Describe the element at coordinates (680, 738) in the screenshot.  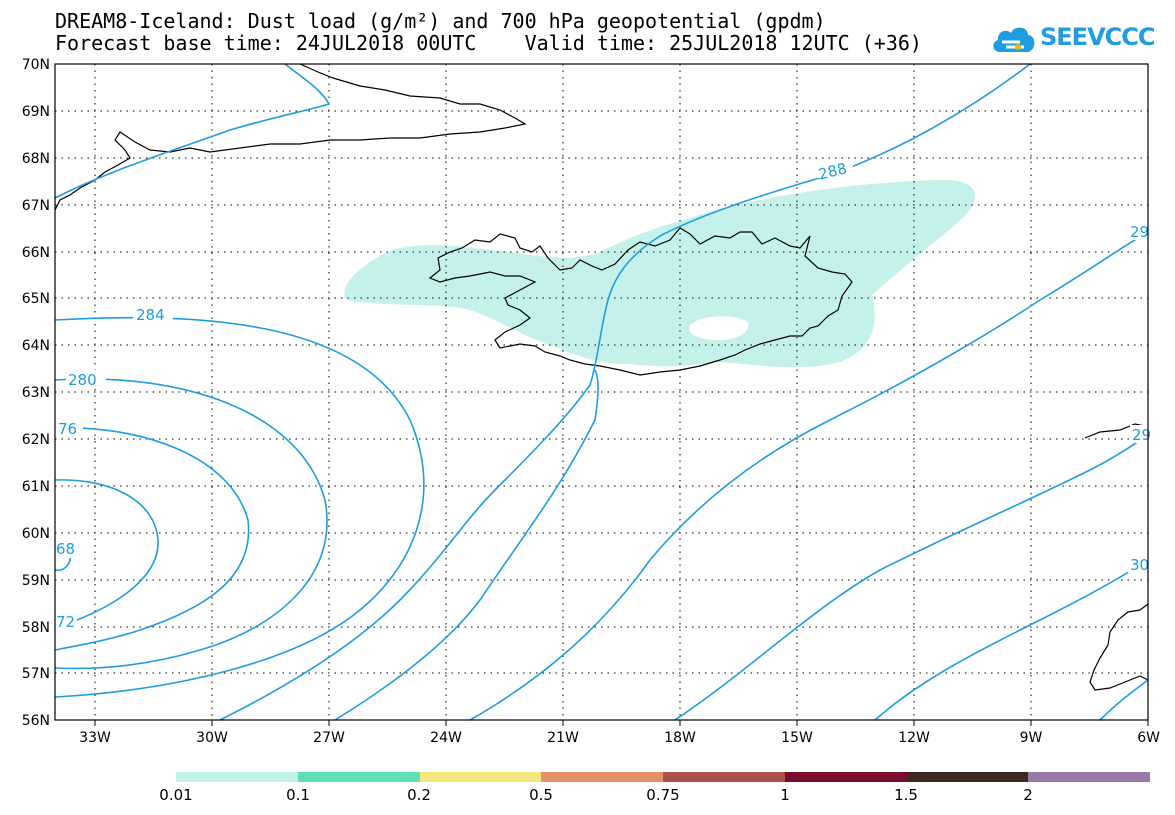
I see `lon-tick-label: 18W` at that location.